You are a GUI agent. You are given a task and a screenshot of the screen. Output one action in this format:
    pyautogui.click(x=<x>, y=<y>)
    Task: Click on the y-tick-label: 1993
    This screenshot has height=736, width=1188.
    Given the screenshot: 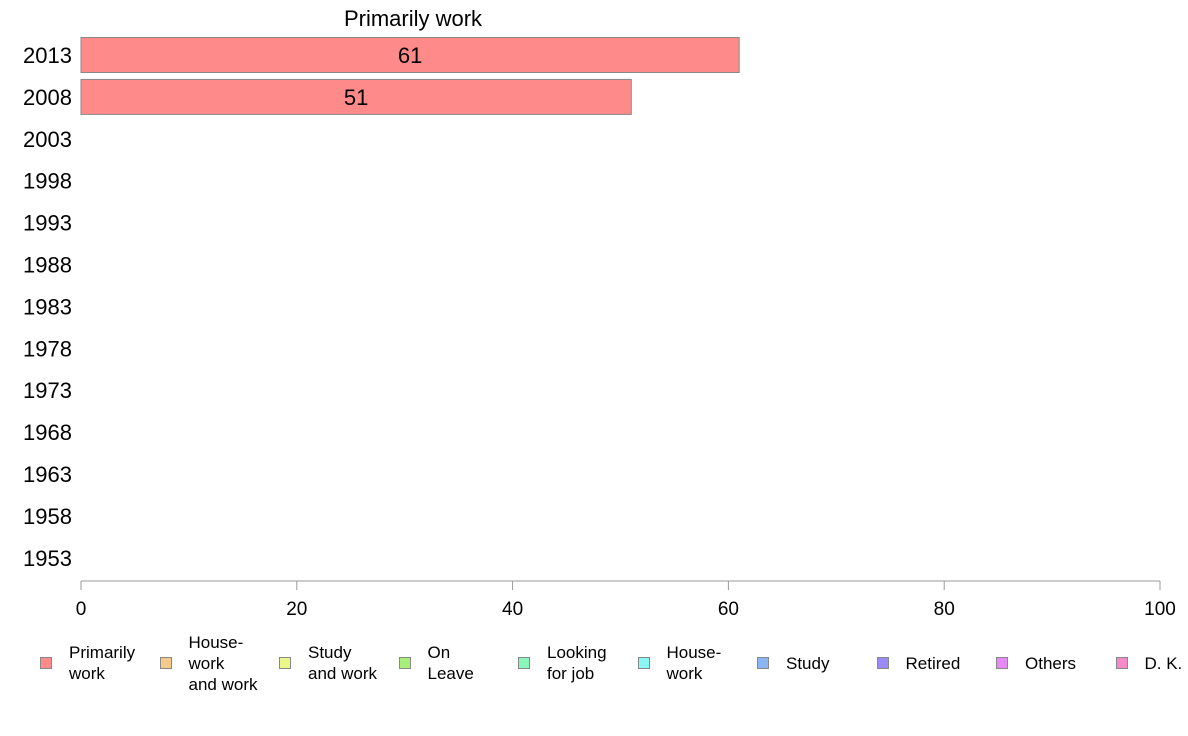 What is the action you would take?
    pyautogui.click(x=47, y=223)
    